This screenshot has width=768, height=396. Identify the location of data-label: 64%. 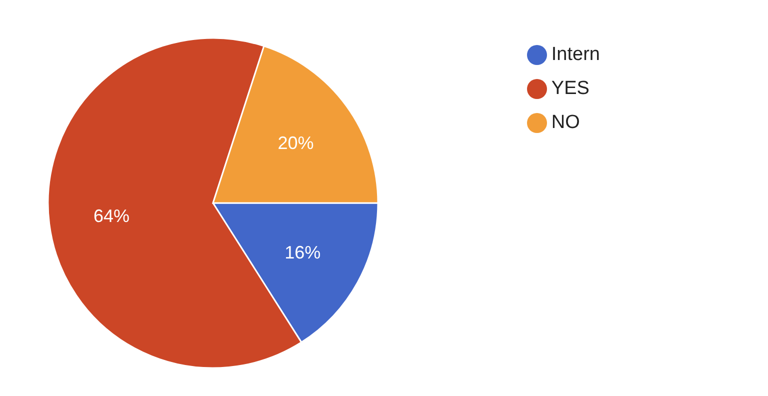
(111, 216).